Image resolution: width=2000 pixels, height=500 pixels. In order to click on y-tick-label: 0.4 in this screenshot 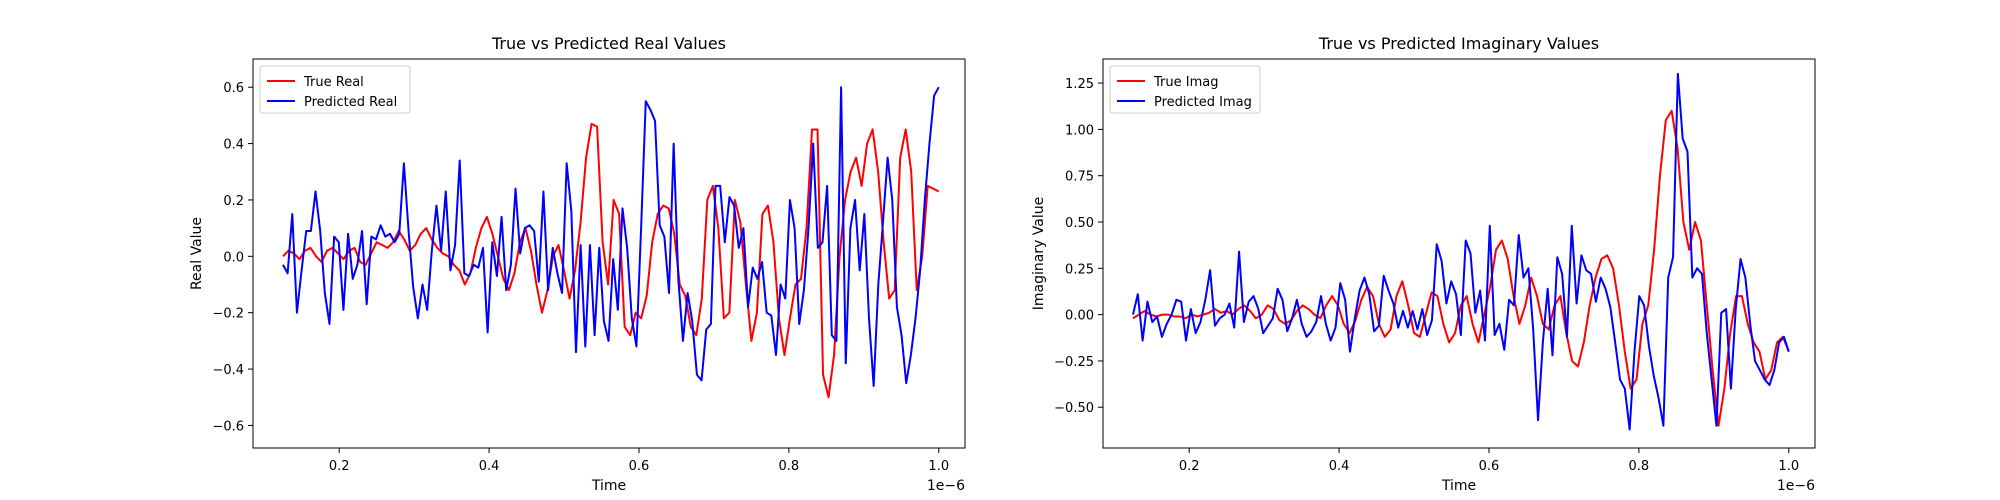, I will do `click(233, 145)`.